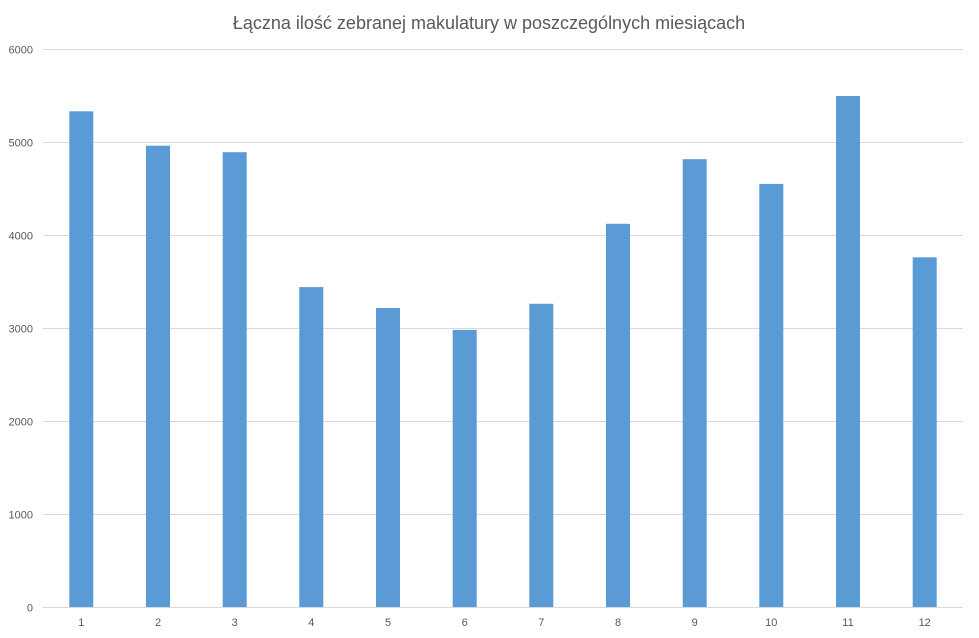 The height and width of the screenshot is (638, 979). Describe the element at coordinates (81, 623) in the screenshot. I see `x-tick-label: 1` at that location.